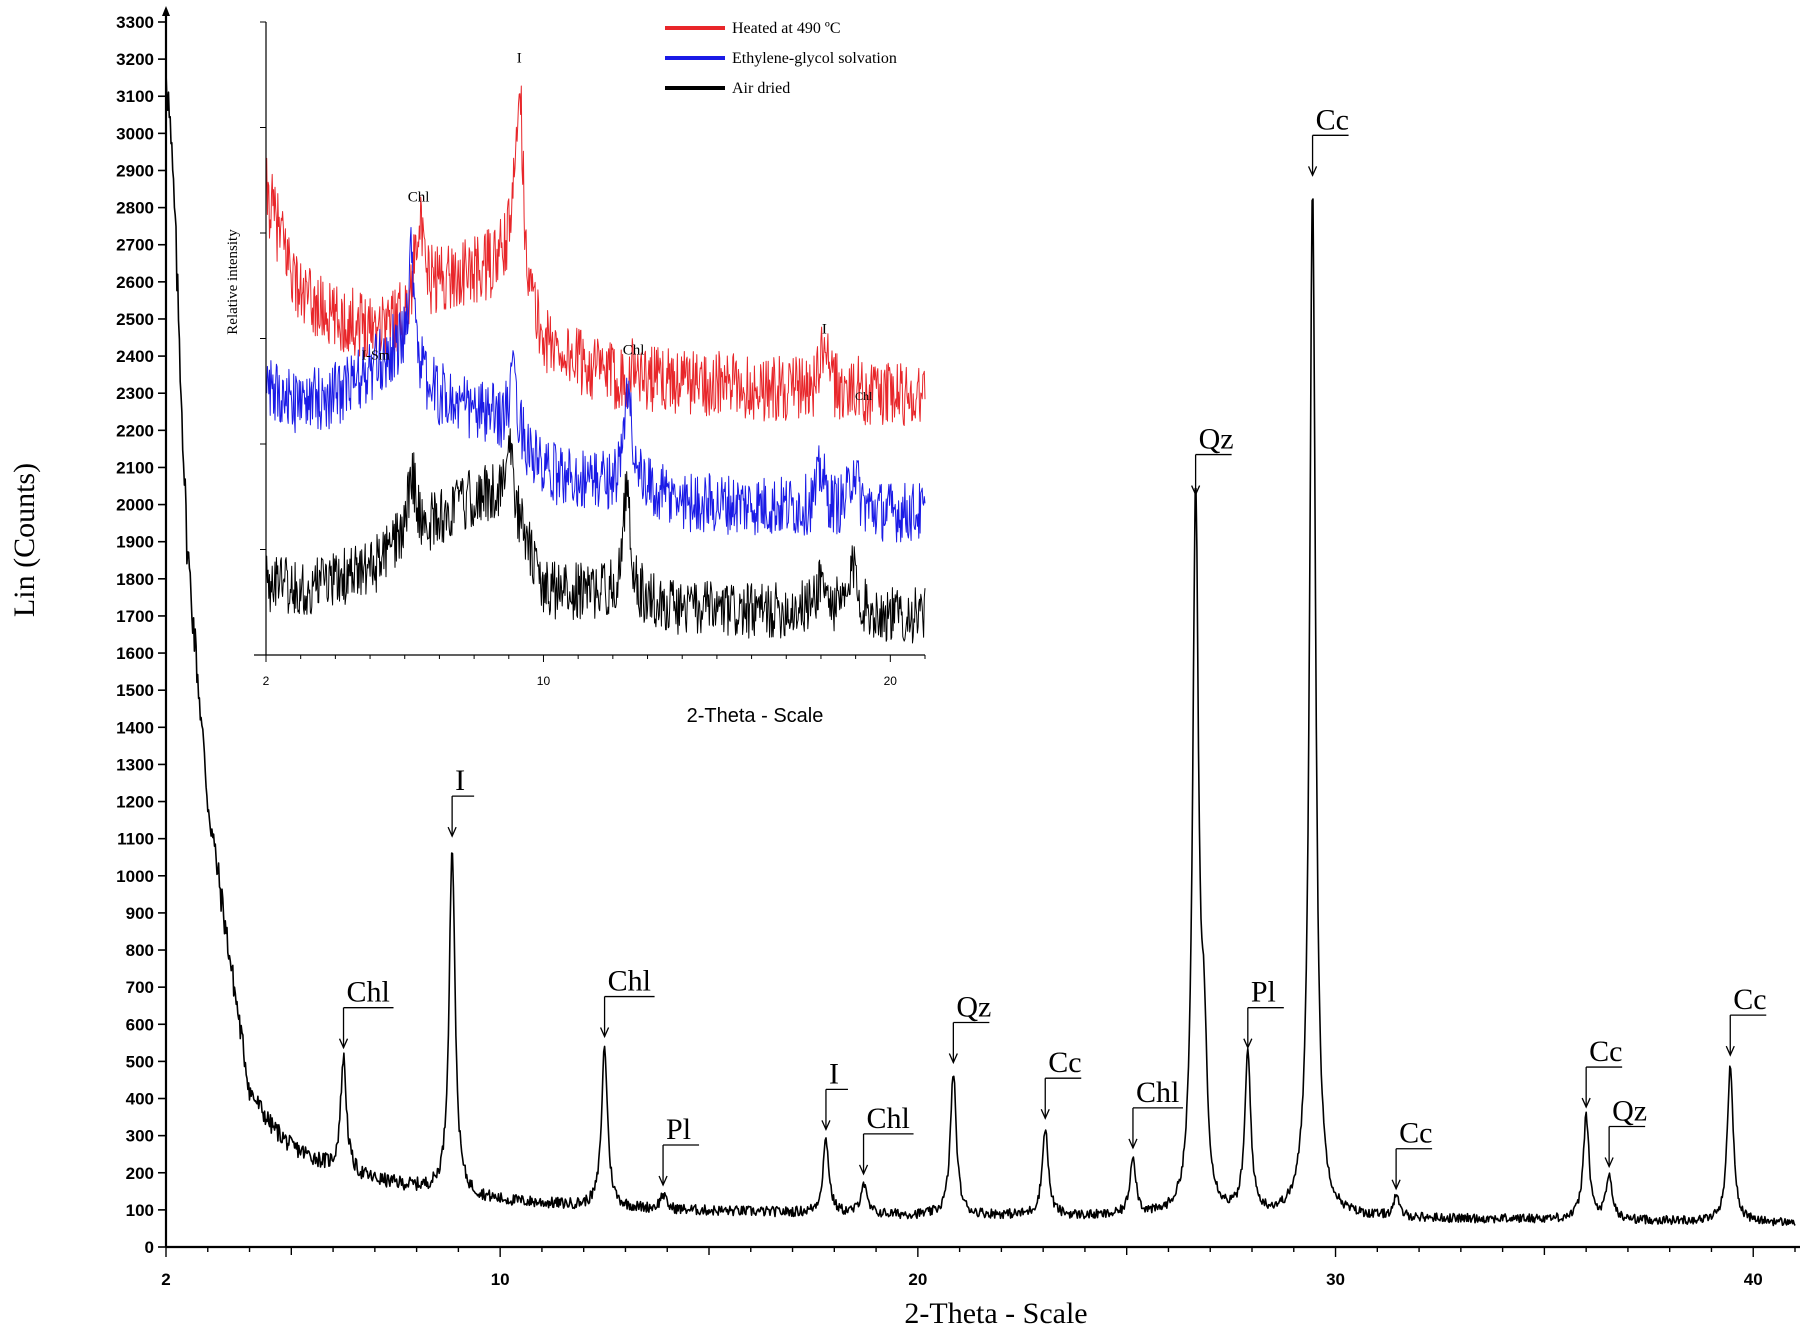  I want to click on x-tick-label: 40, so click(1753, 1279).